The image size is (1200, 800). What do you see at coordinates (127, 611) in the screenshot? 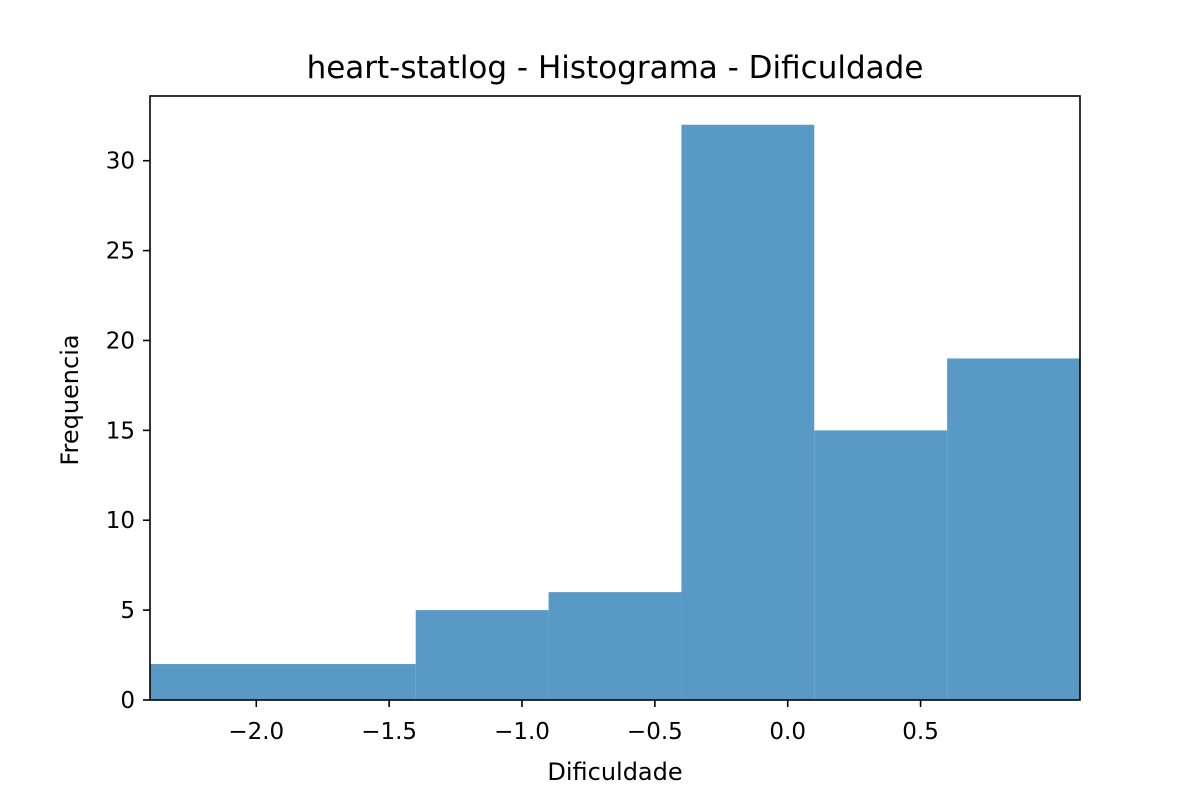
I see `y-tick-label: 5` at bounding box center [127, 611].